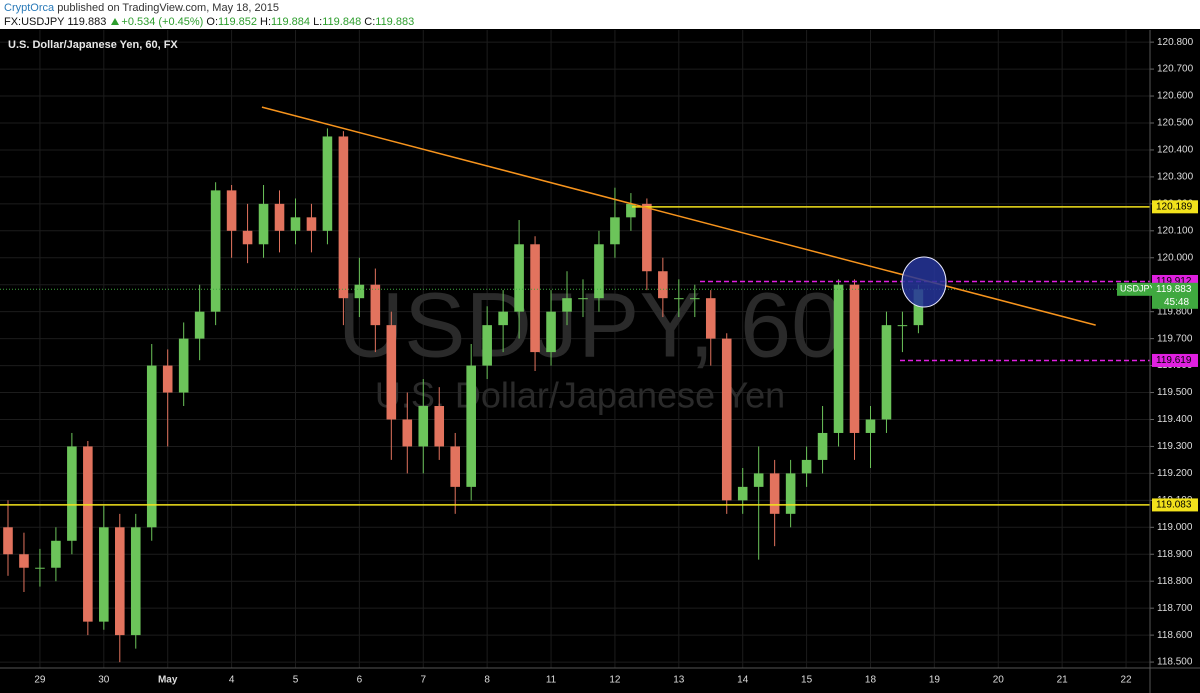 The height and width of the screenshot is (693, 1200). I want to click on y-tick-label: 119.300, so click(1175, 446).